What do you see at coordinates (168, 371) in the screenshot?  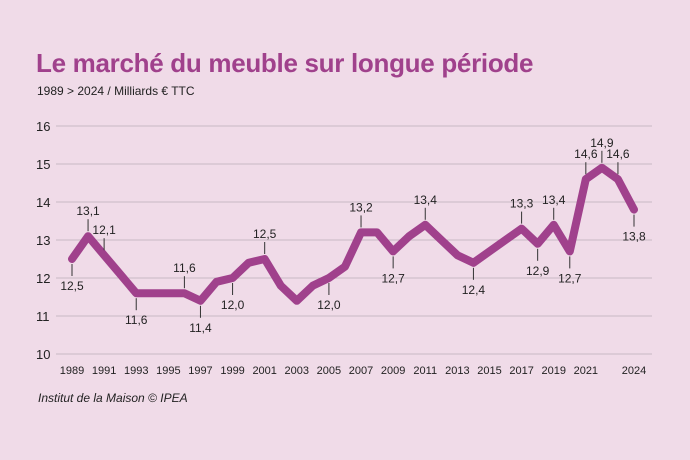 I see `x-tick-label: 1995` at bounding box center [168, 371].